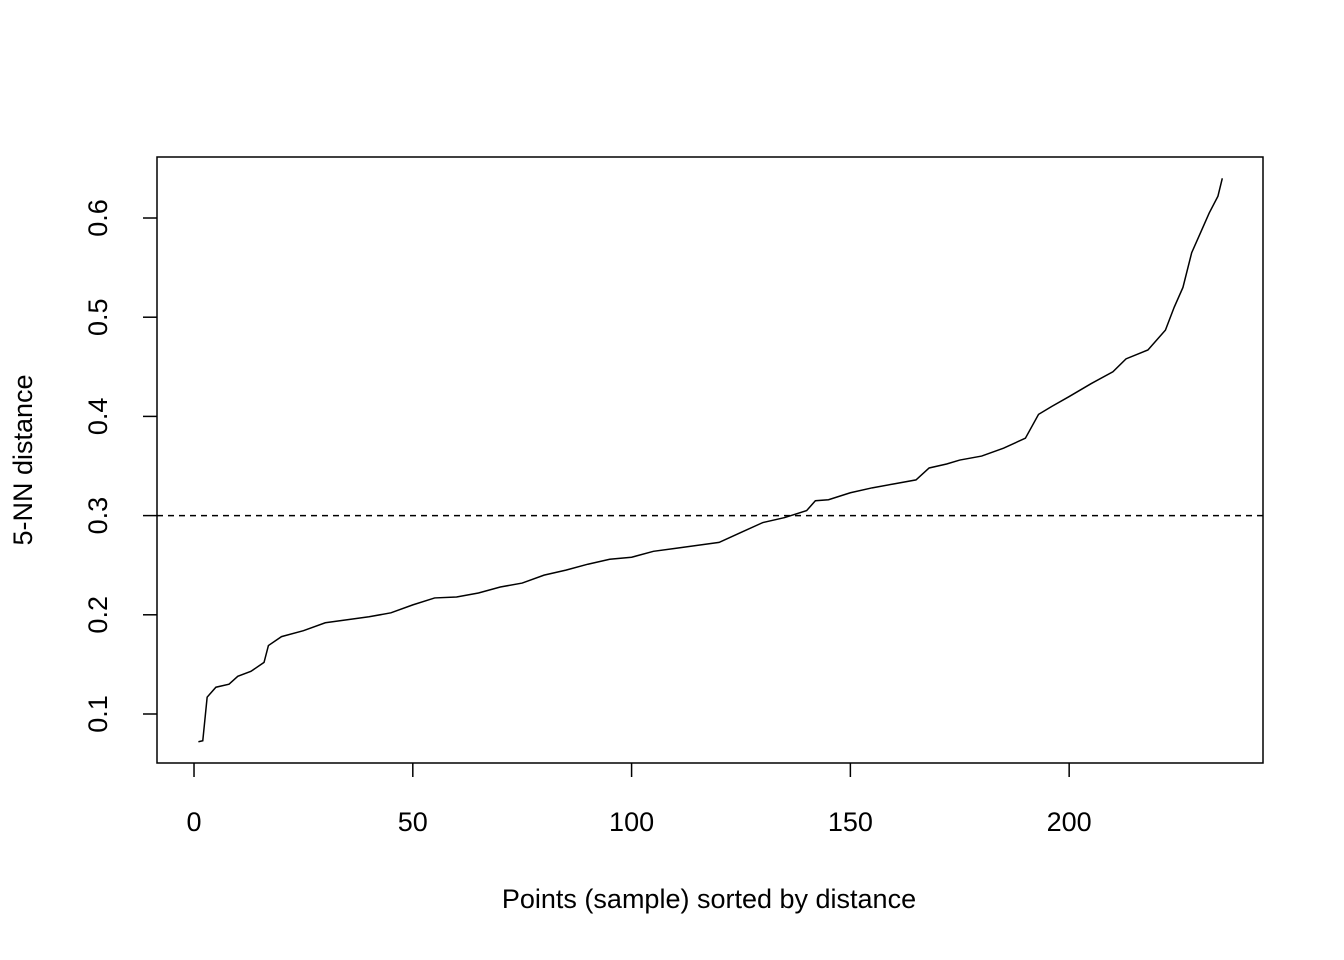 The height and width of the screenshot is (960, 1344). Describe the element at coordinates (850, 822) in the screenshot. I see `x-tick-label: 150` at that location.